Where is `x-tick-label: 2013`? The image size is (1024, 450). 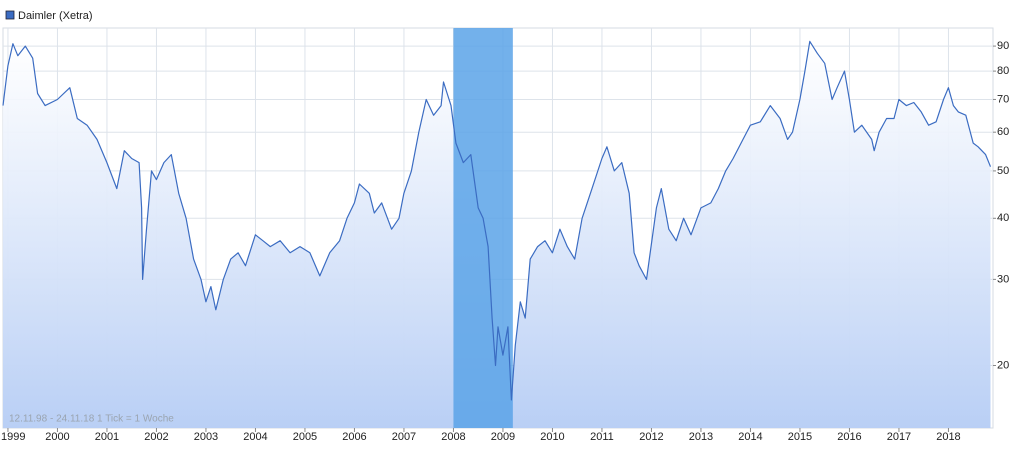
x-tick-label: 2013 is located at coordinates (701, 437).